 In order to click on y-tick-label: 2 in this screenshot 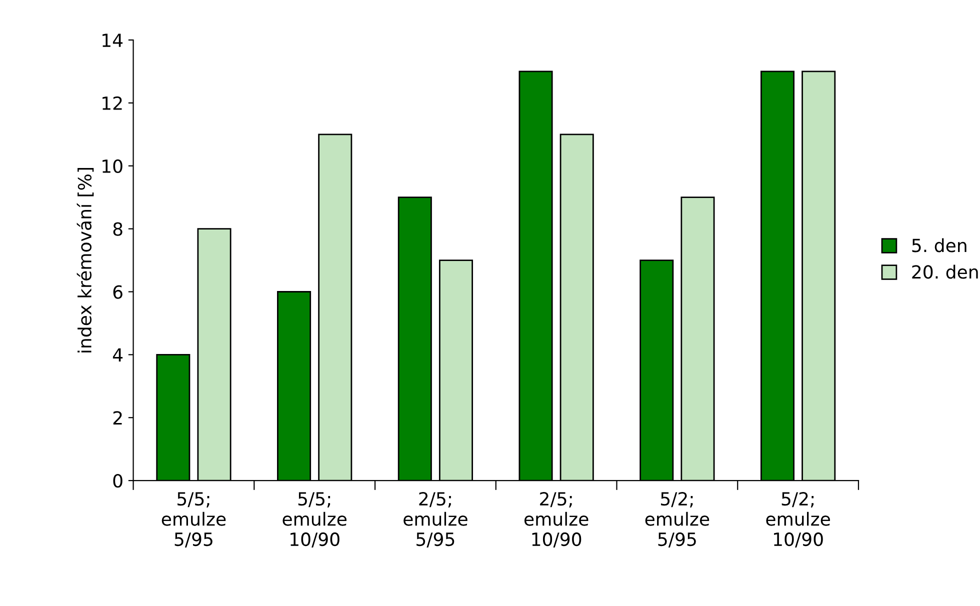, I will do `click(117, 417)`.